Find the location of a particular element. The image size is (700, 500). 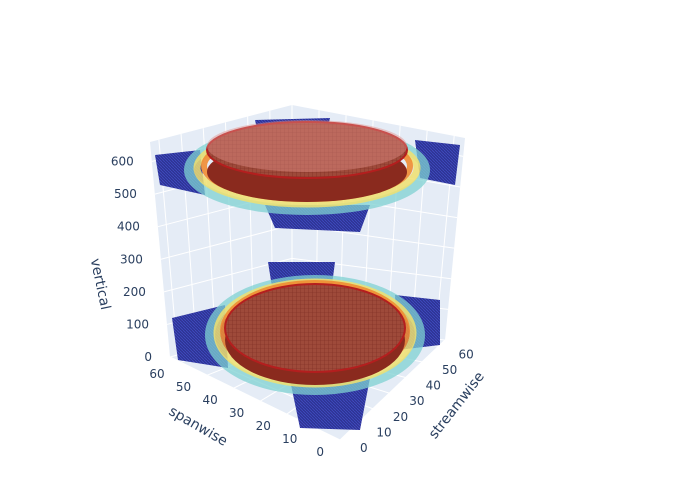

x-tick-label-4: 40 is located at coordinates (433, 386).